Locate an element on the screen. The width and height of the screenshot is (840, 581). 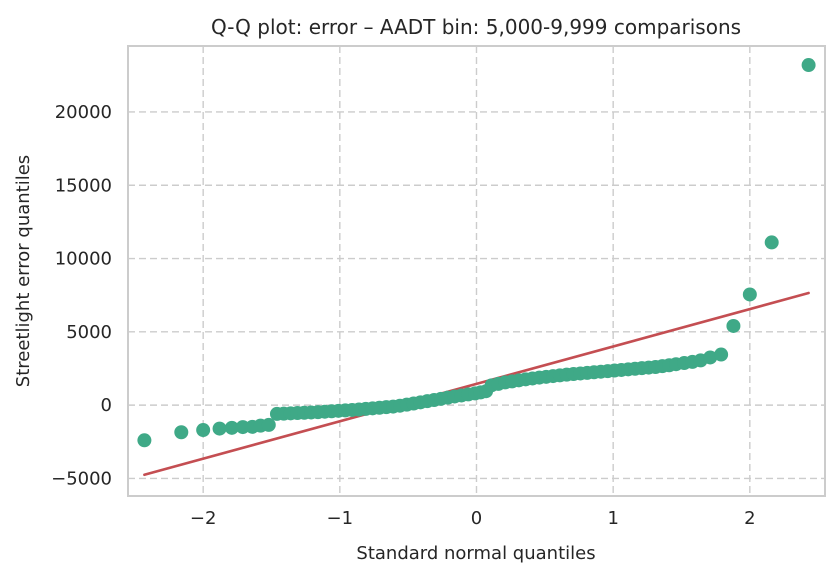
y-tick-label: 15000 is located at coordinates (83, 185).